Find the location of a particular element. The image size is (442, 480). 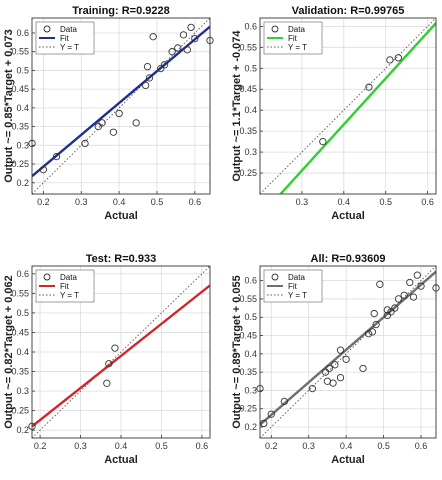

y-axis-label: Output ~= 0.82*Target + 0.062 is located at coordinates (9, 352).